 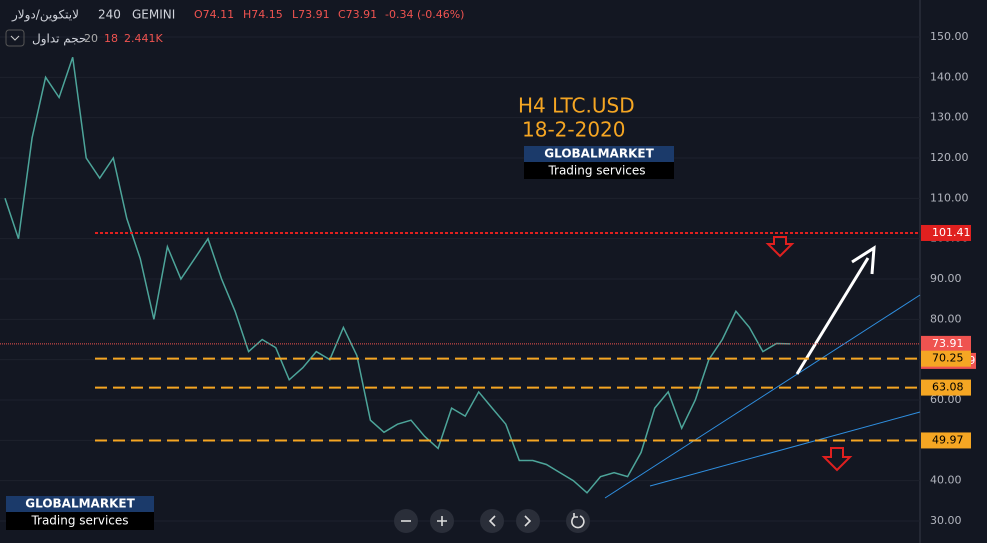 I want to click on exchange: GEMINI, so click(x=153, y=15).